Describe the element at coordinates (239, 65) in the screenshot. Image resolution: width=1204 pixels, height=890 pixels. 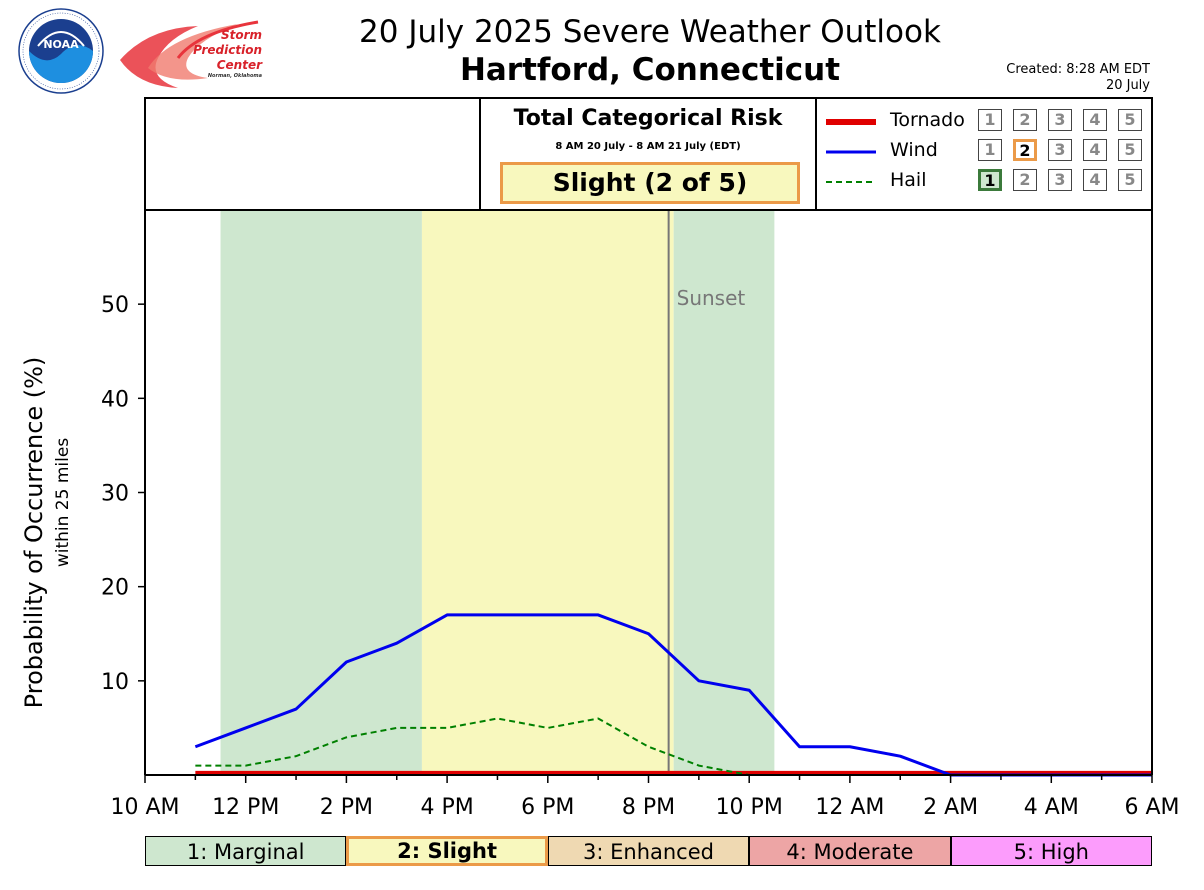
I see `spc-logo-center: Center` at that location.